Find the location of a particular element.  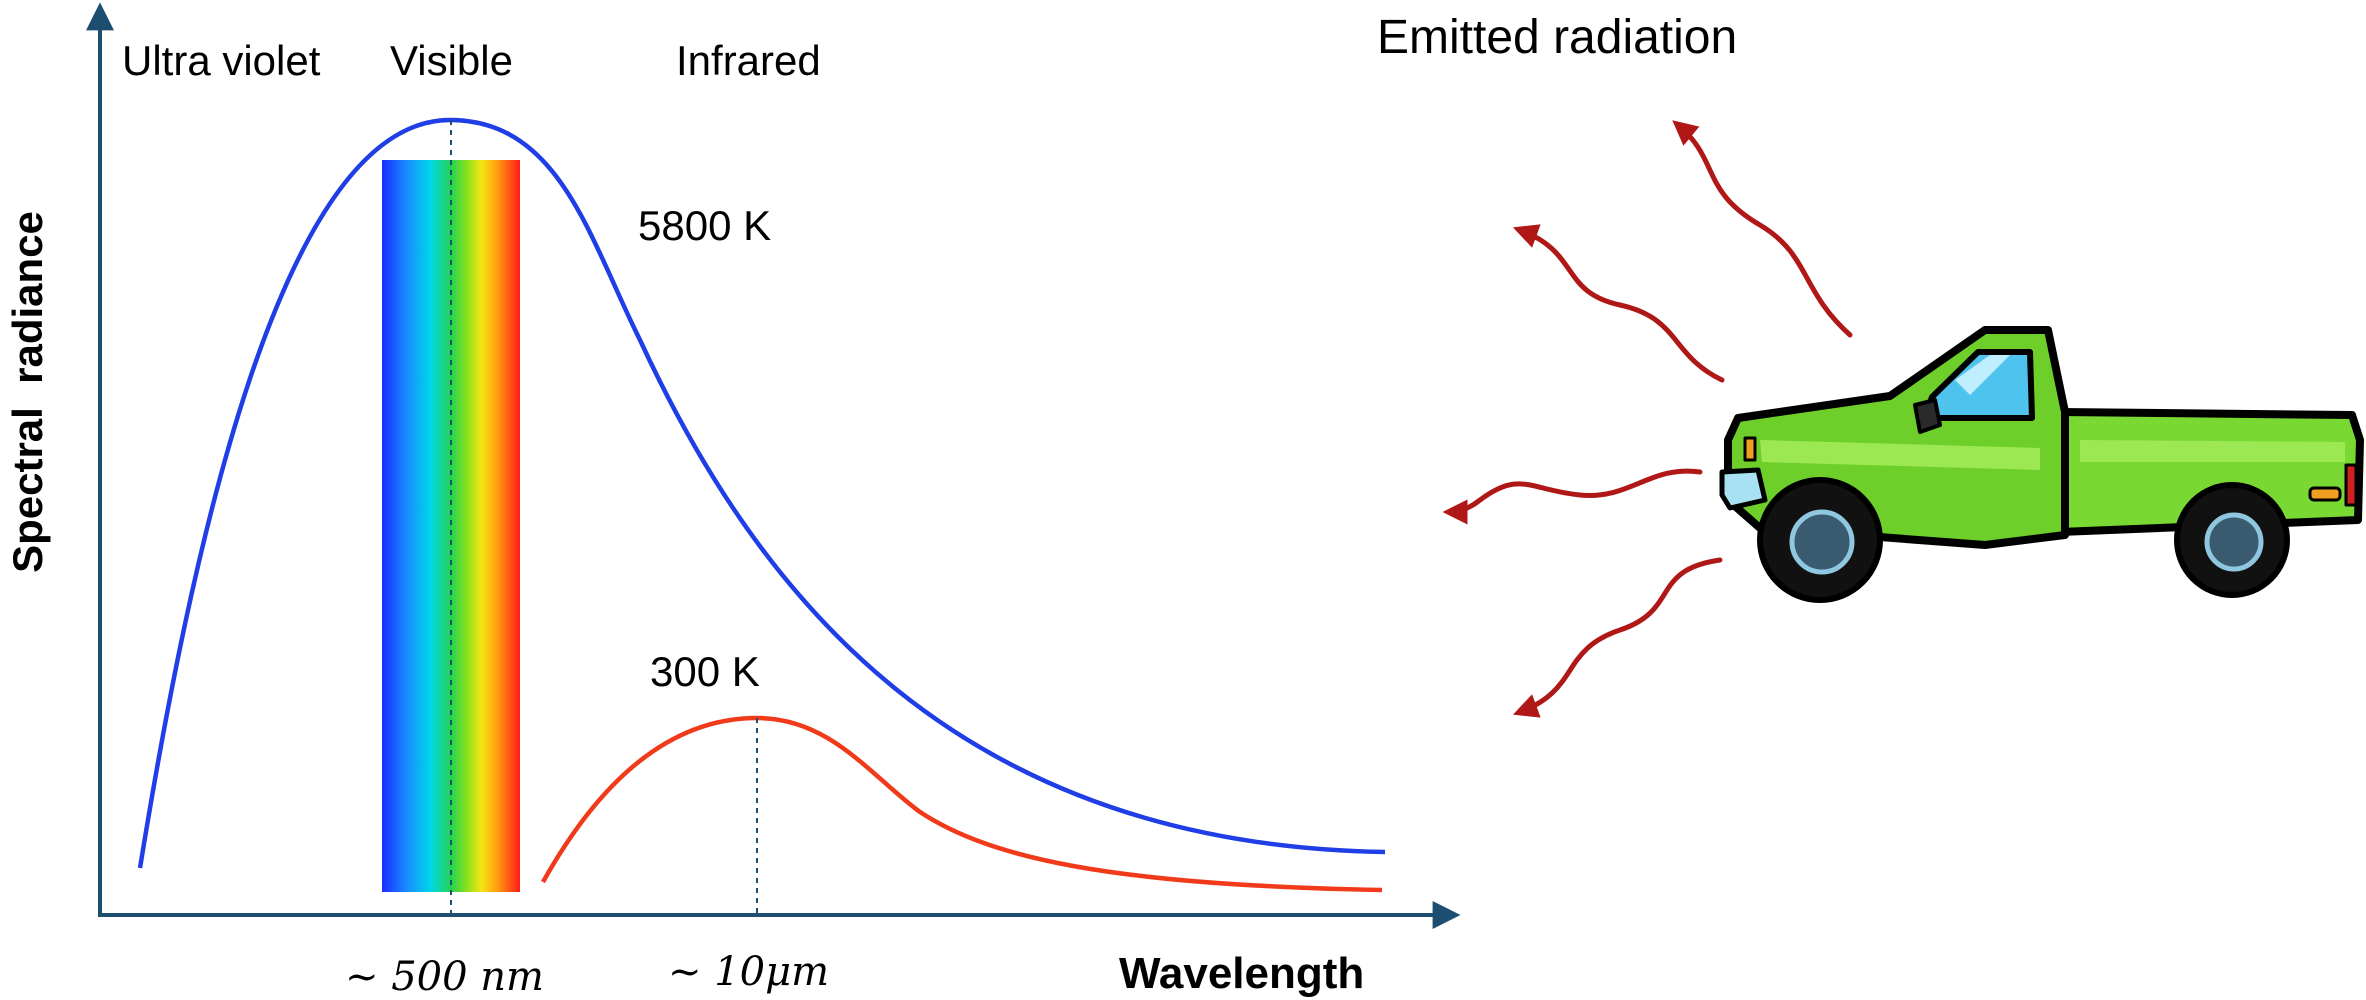

peak-label-10um: ~ 10μm is located at coordinates (748, 972).